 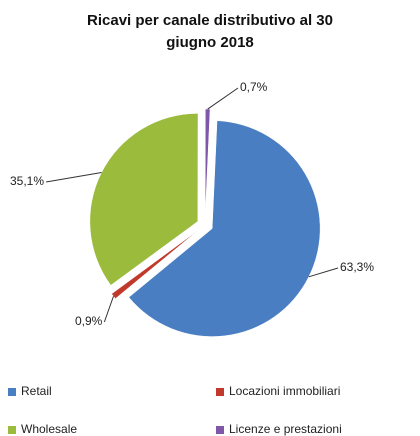 What do you see at coordinates (284, 391) in the screenshot?
I see `legend-label: Locazioni immobiliari` at bounding box center [284, 391].